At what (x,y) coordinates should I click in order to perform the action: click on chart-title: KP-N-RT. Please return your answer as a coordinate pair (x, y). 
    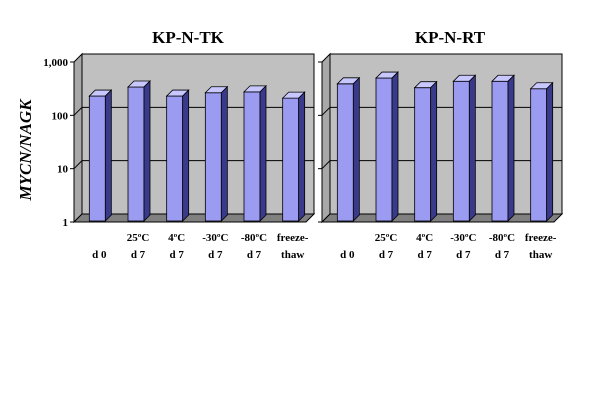
    Looking at the image, I should click on (450, 37).